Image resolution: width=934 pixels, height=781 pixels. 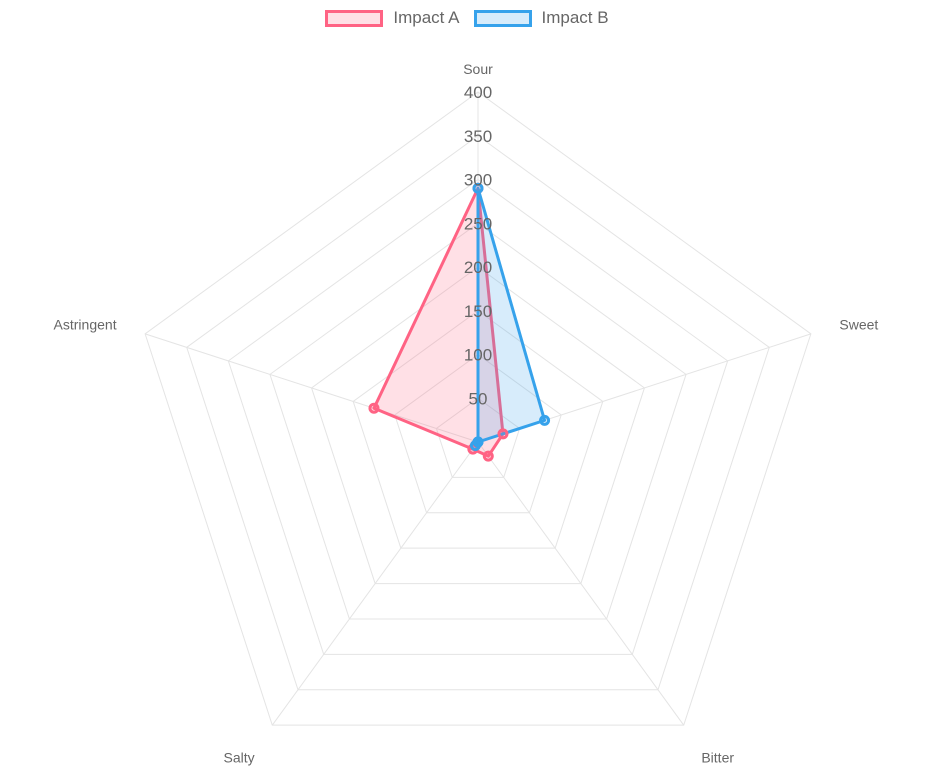 What do you see at coordinates (478, 442) in the screenshot?
I see `data-point-impact-b-astringent` at bounding box center [478, 442].